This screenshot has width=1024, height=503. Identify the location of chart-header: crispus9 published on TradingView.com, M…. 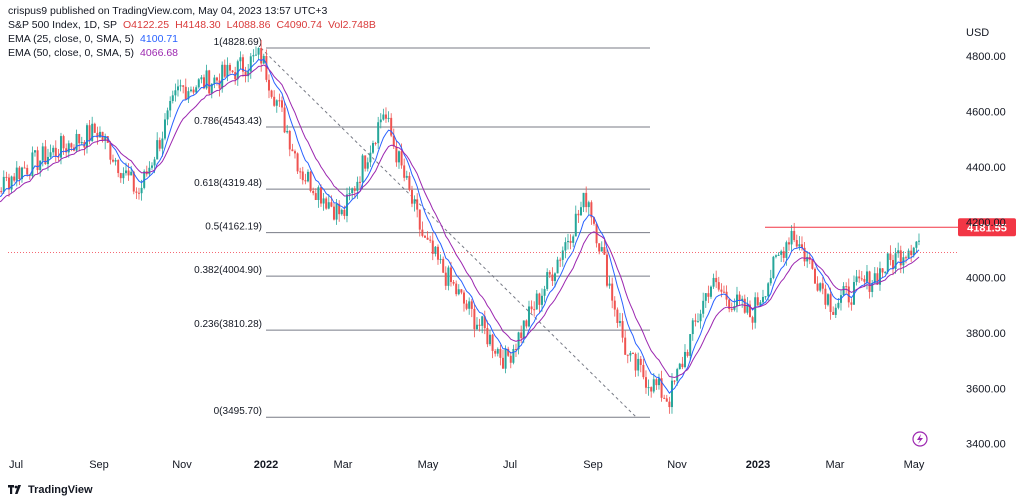
(192, 32).